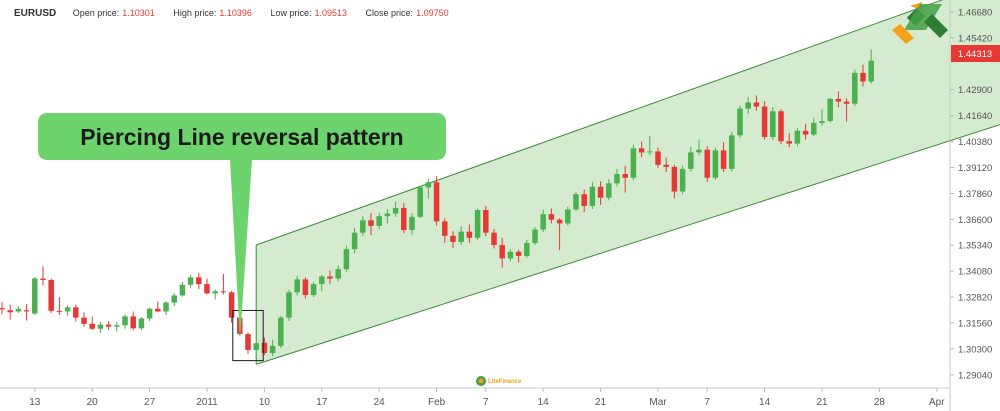 This screenshot has height=411, width=1000. What do you see at coordinates (437, 402) in the screenshot?
I see `x-tick-label: Feb` at bounding box center [437, 402].